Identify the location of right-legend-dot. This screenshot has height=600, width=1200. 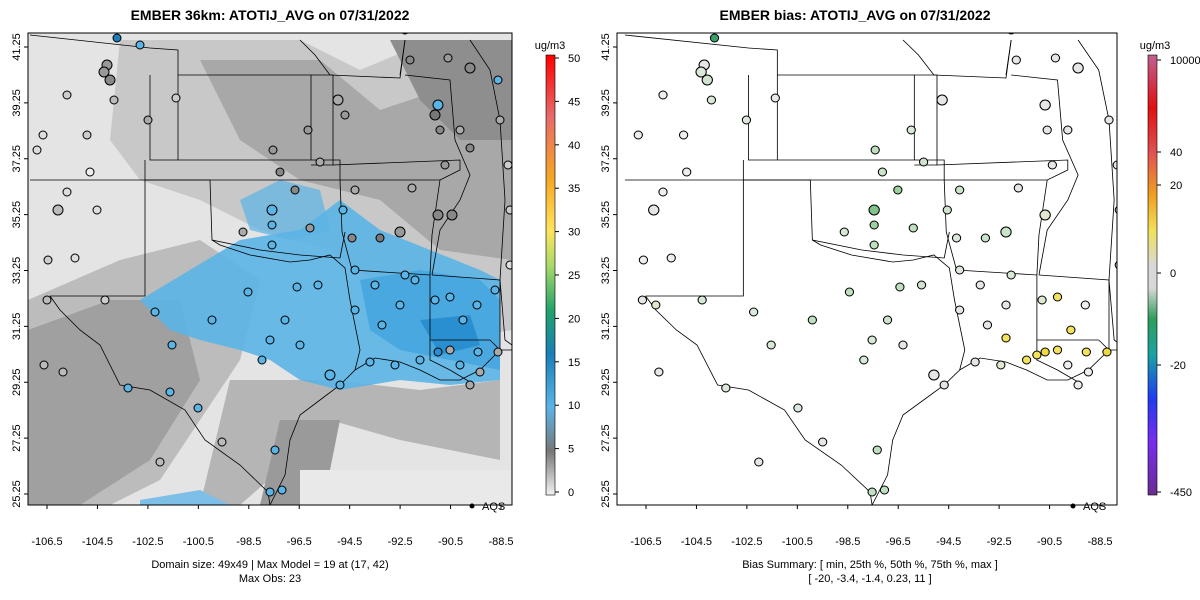
(1073, 506).